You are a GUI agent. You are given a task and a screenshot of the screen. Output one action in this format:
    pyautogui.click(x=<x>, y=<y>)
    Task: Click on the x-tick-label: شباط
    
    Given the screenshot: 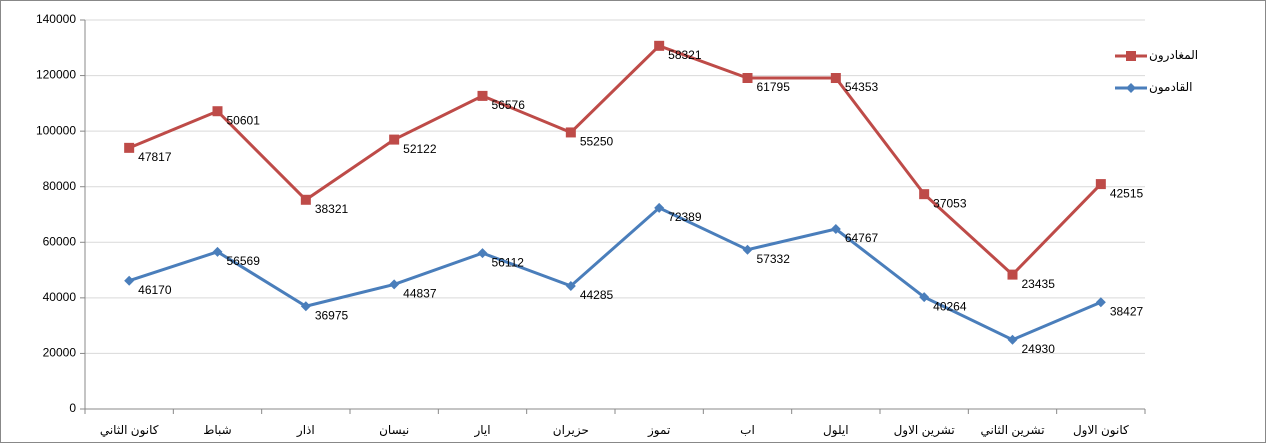 What is the action you would take?
    pyautogui.click(x=217, y=430)
    